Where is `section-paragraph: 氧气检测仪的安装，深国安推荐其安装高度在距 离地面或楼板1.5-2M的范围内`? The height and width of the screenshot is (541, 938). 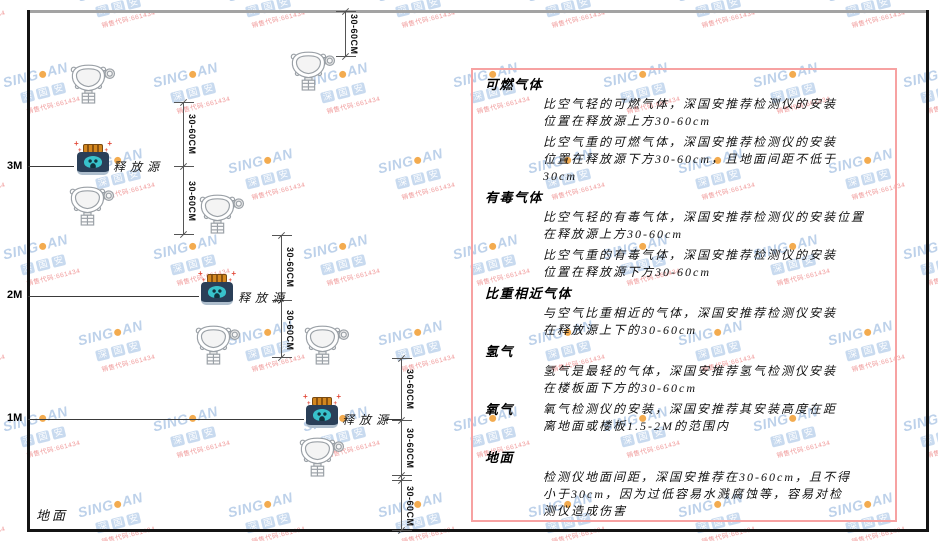 section-paragraph: 氧气检测仪的安装，深国安推荐其安装高度在距 离地面或楼板1.5-2M的范围内 is located at coordinates (690, 418).